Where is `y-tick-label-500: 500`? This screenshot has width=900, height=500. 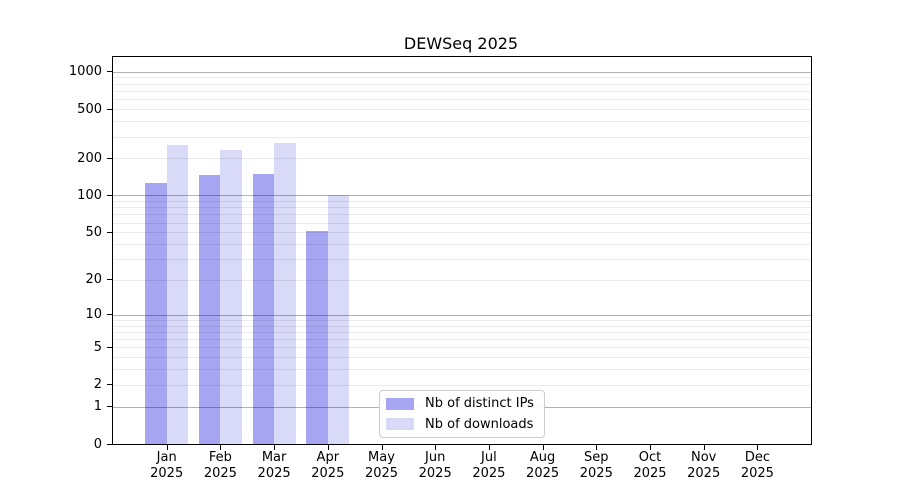
y-tick-label-500: 500 is located at coordinates (89, 109).